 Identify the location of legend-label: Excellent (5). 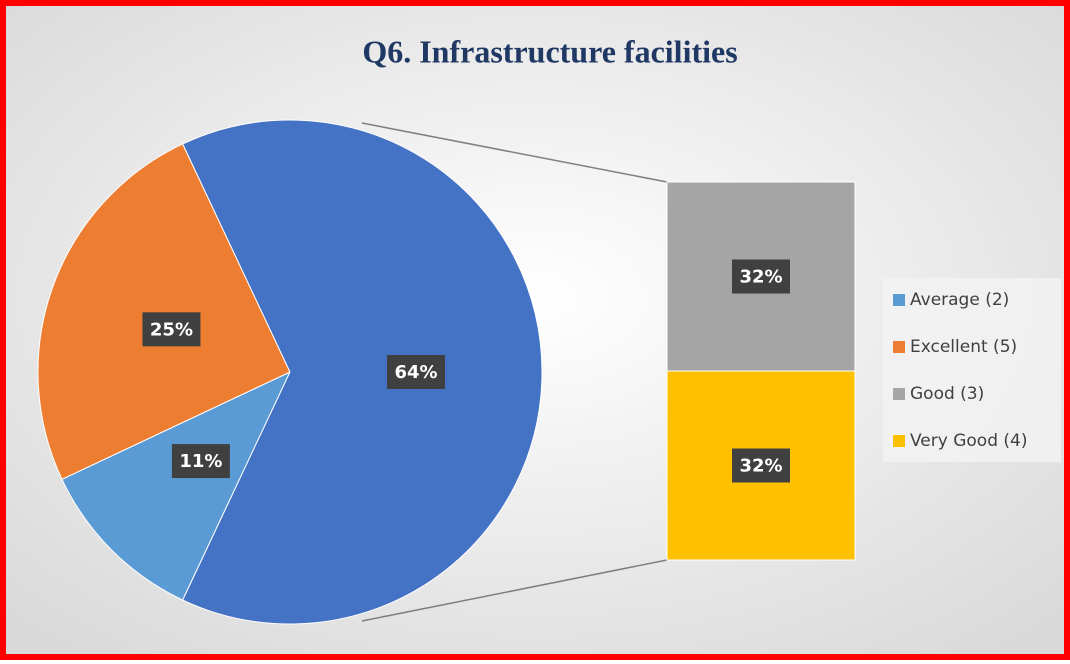
(963, 347).